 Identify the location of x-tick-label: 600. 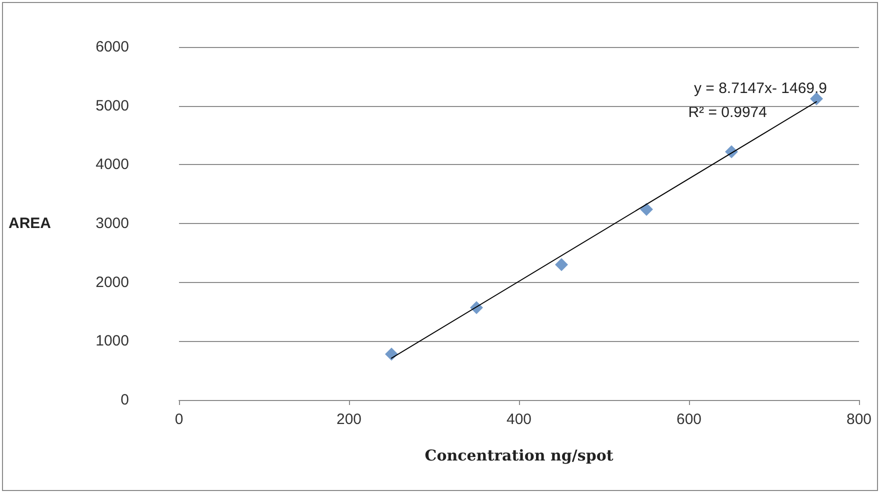
(689, 419).